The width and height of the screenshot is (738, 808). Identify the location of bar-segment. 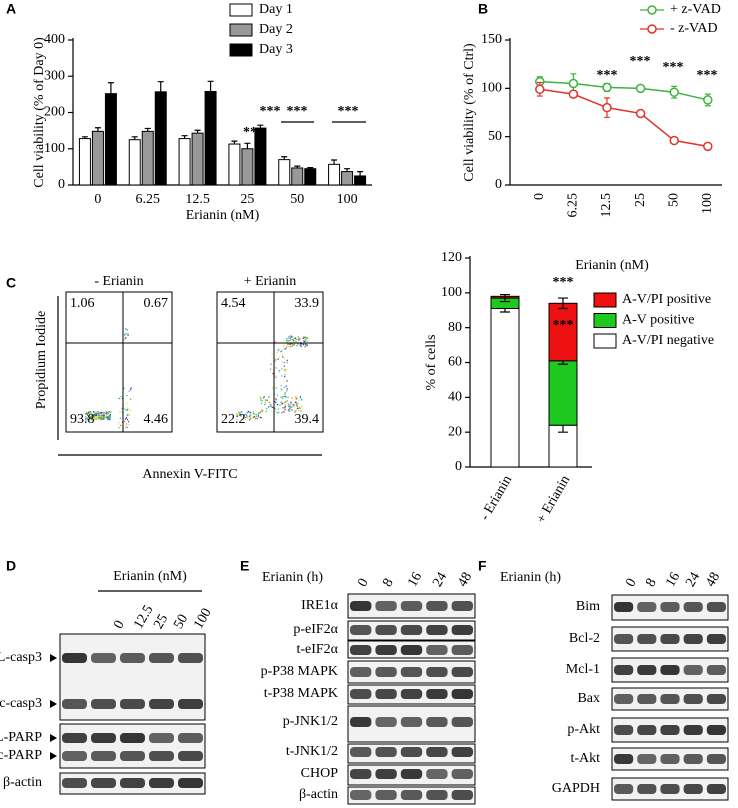
(563, 393).